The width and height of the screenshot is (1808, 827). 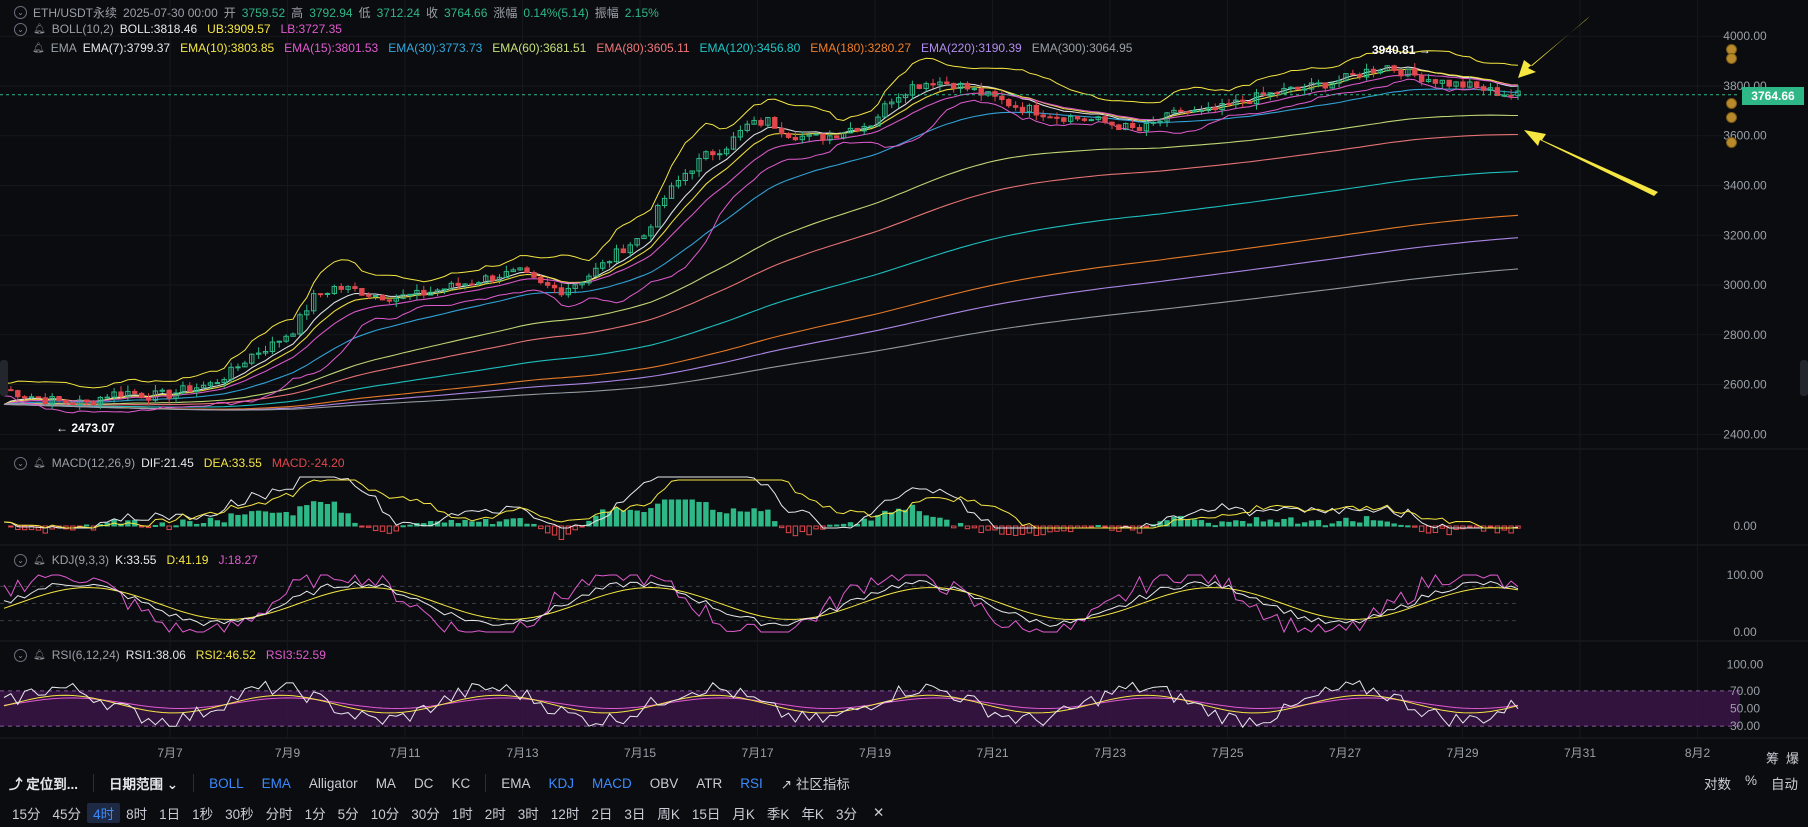 What do you see at coordinates (1750, 780) in the screenshot?
I see `percent-scale-toggle: %` at bounding box center [1750, 780].